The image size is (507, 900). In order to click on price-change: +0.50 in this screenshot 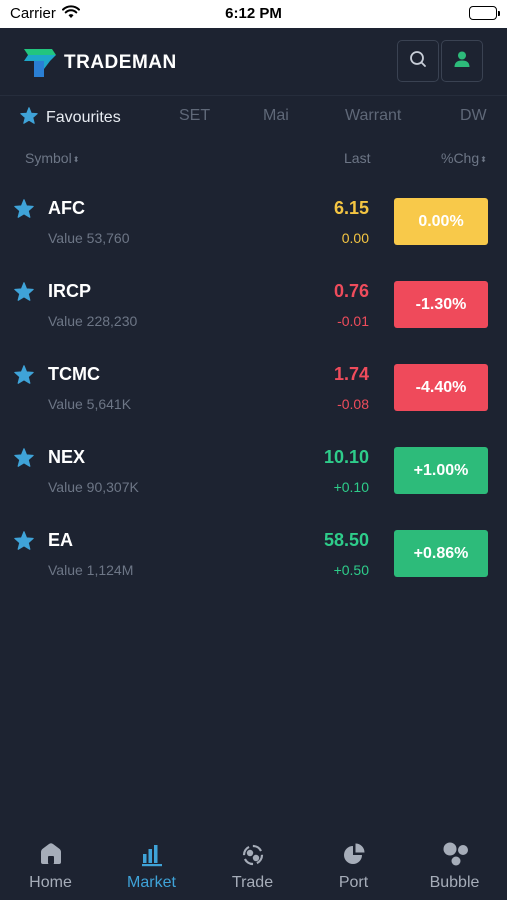, I will do `click(351, 570)`.